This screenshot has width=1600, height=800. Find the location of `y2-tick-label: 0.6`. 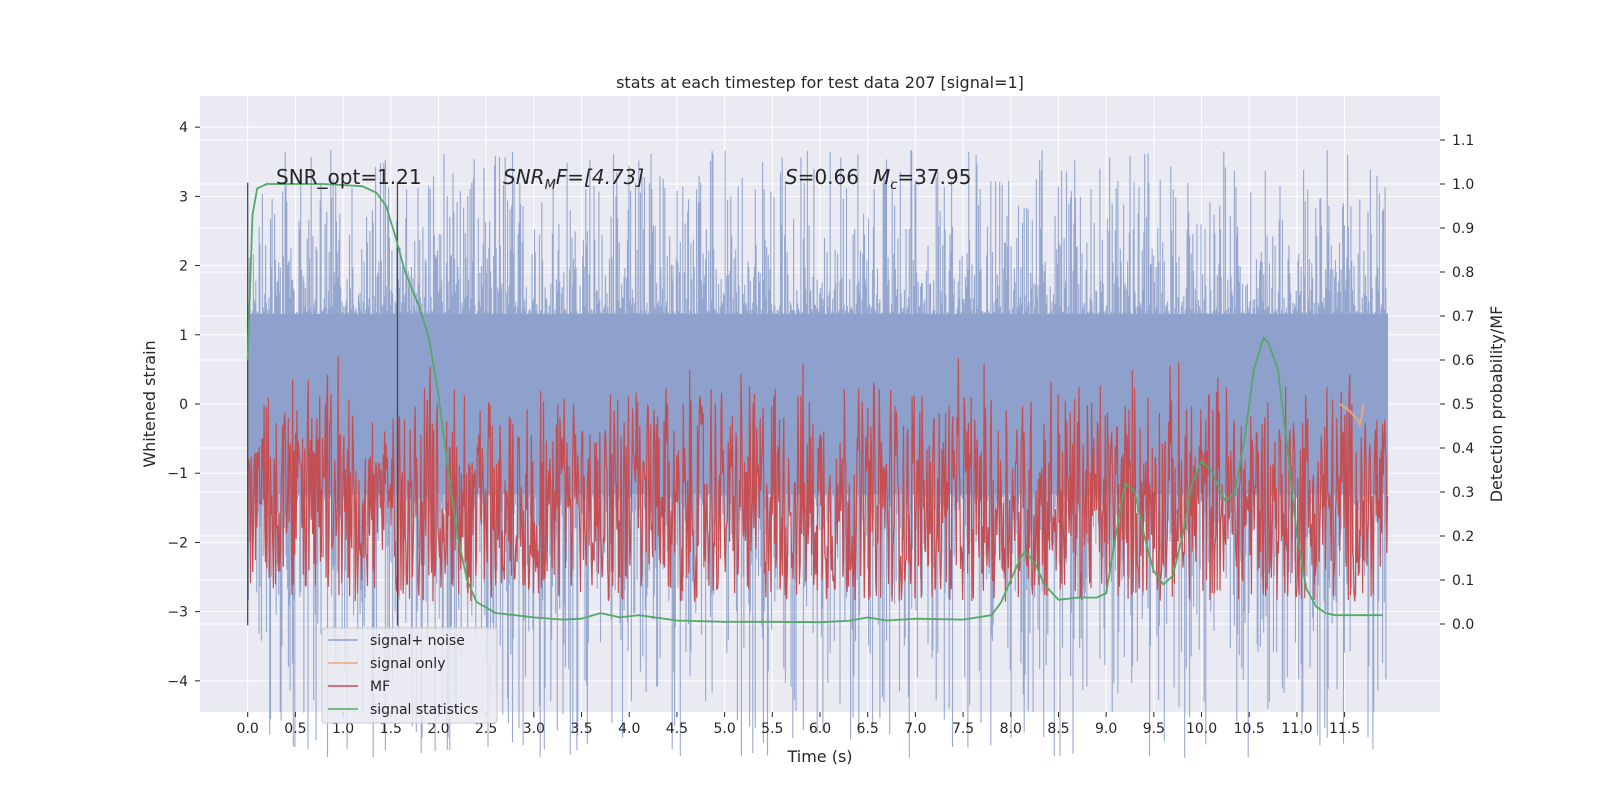

y2-tick-label: 0.6 is located at coordinates (1463, 361).